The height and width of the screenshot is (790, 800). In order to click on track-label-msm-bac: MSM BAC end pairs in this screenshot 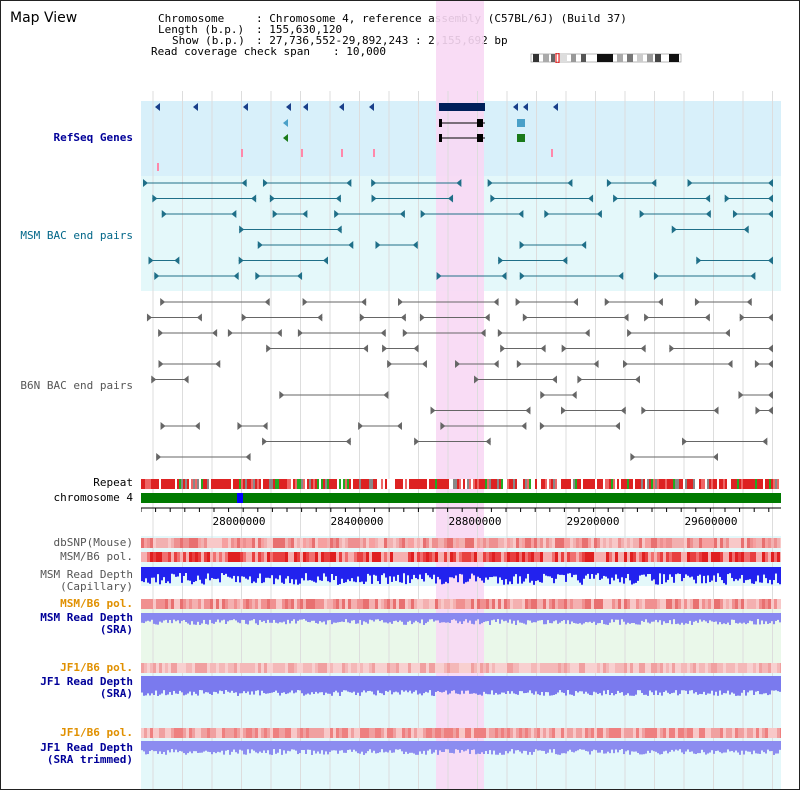, I will do `click(76, 235)`.